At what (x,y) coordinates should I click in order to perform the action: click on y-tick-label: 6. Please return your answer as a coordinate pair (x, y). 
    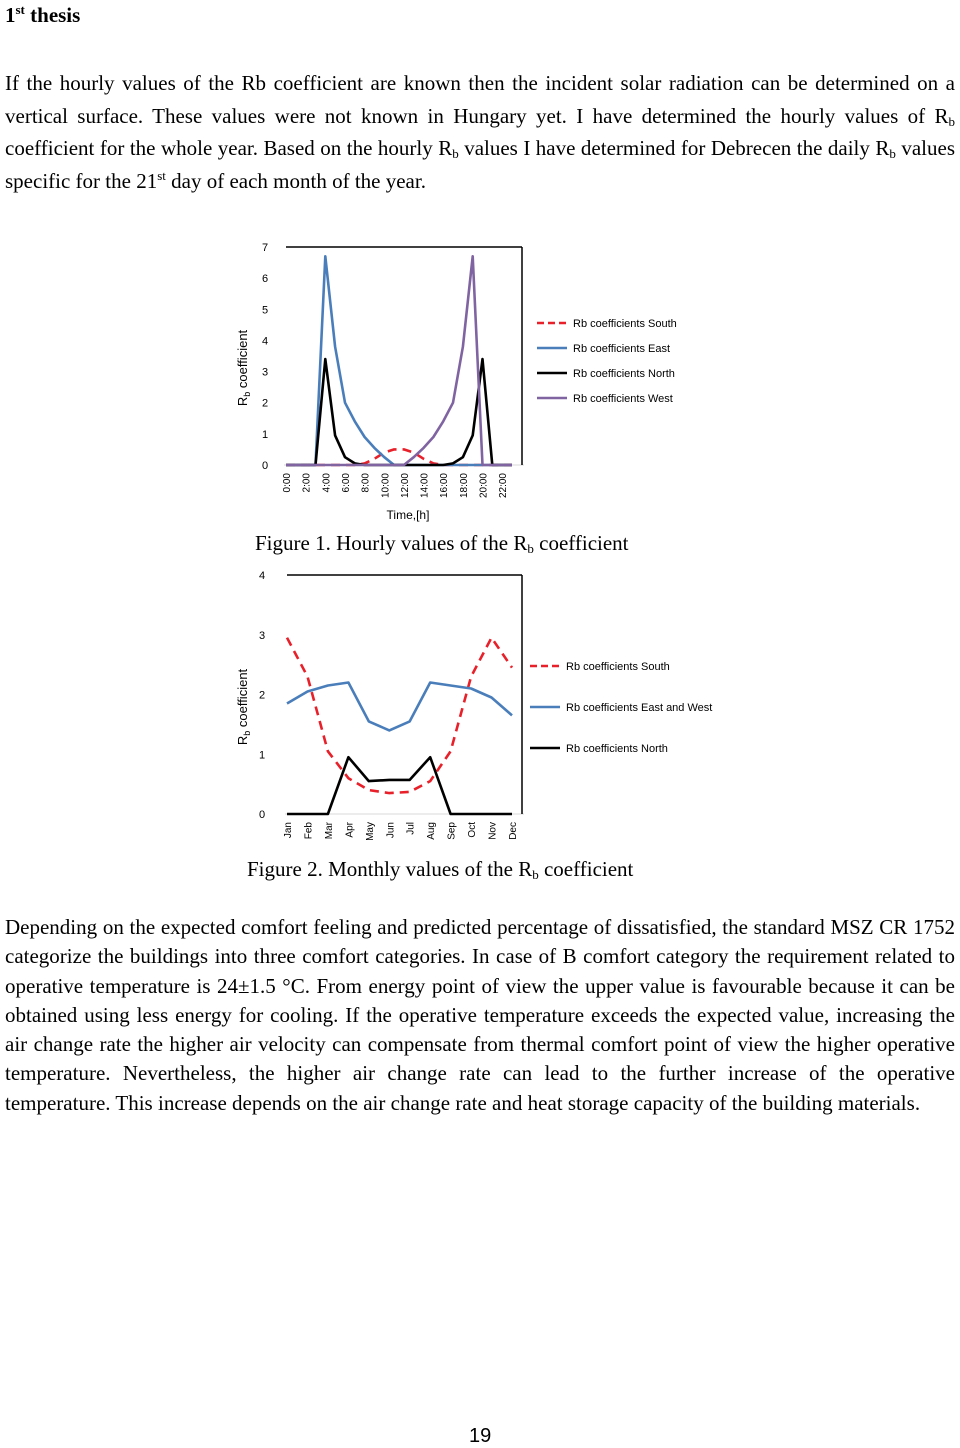
    Looking at the image, I should click on (265, 279).